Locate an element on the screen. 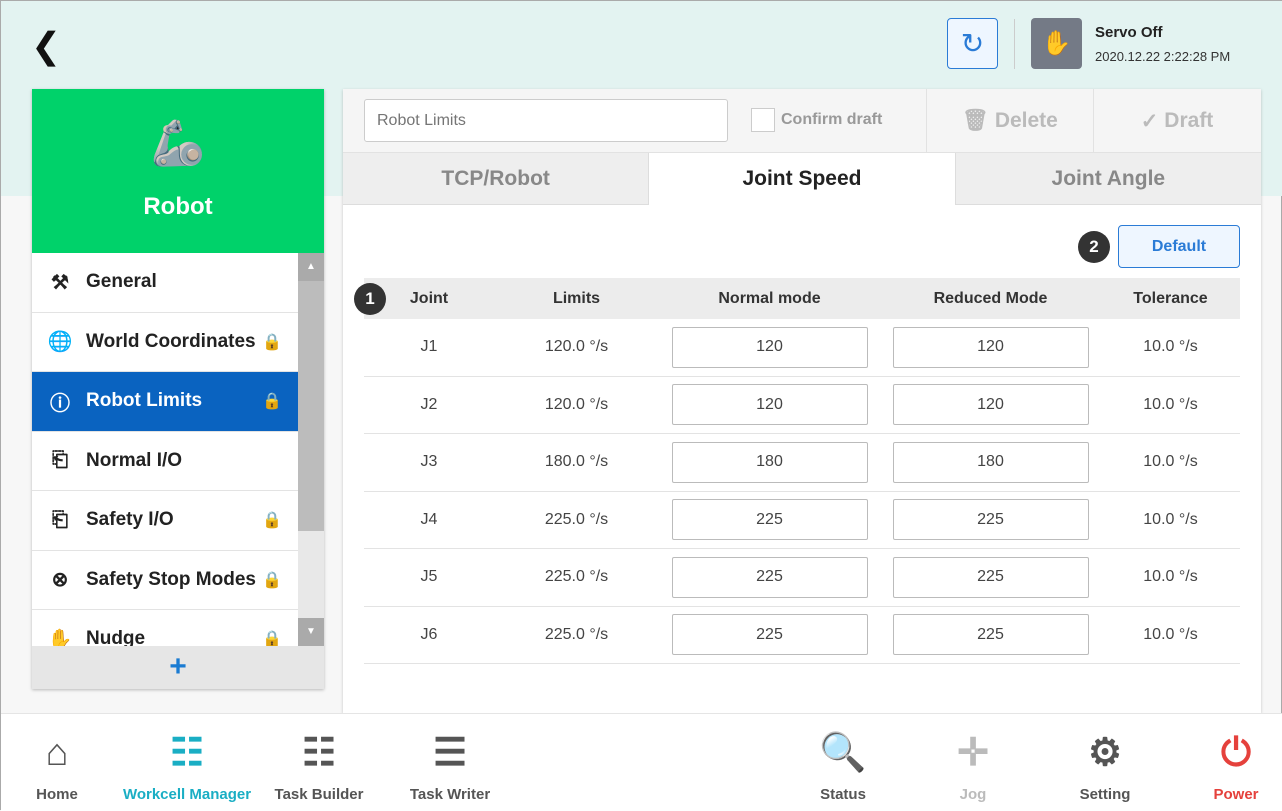 This screenshot has height=811, width=1282. joint-cell: J5 is located at coordinates (429, 577).